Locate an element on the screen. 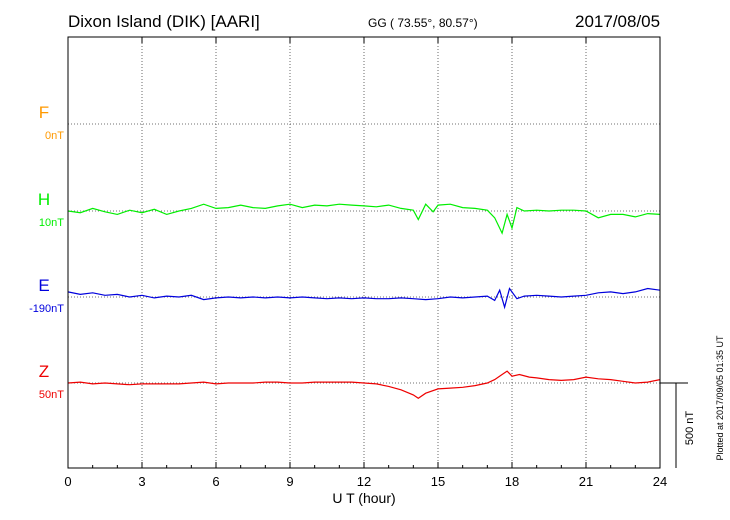  series-baseline-z: 50nT is located at coordinates (51, 395).